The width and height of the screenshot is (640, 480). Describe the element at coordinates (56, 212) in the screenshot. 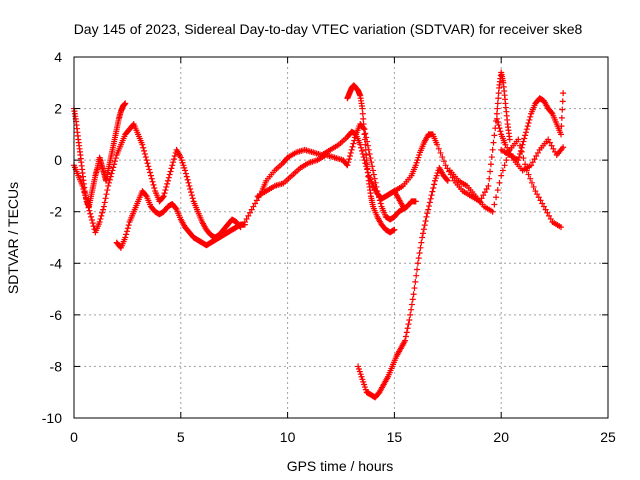

I see `y-tick-label: -2` at that location.